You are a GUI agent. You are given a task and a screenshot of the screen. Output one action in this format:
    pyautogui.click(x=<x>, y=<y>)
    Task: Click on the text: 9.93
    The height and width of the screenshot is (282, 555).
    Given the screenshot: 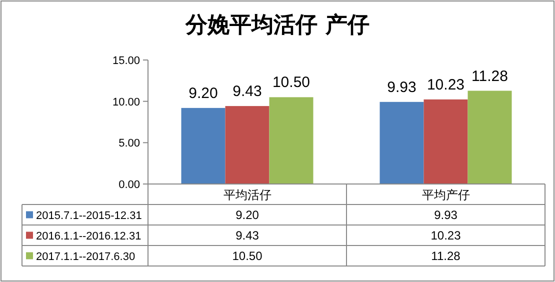 What is the action you would take?
    pyautogui.click(x=401, y=87)
    